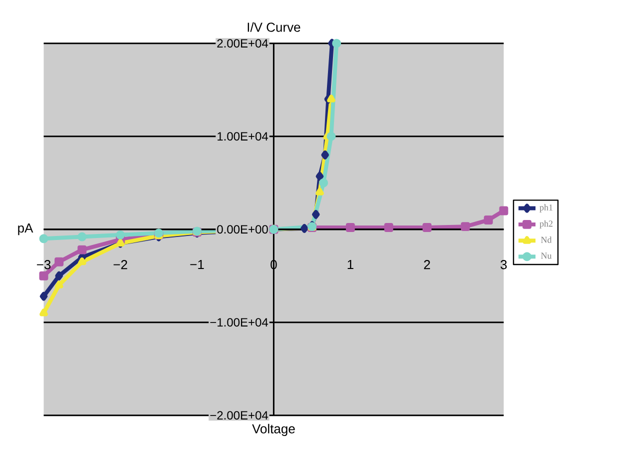  Describe the element at coordinates (243, 136) in the screenshot. I see `y-tick-label: 1.00E+04` at that location.